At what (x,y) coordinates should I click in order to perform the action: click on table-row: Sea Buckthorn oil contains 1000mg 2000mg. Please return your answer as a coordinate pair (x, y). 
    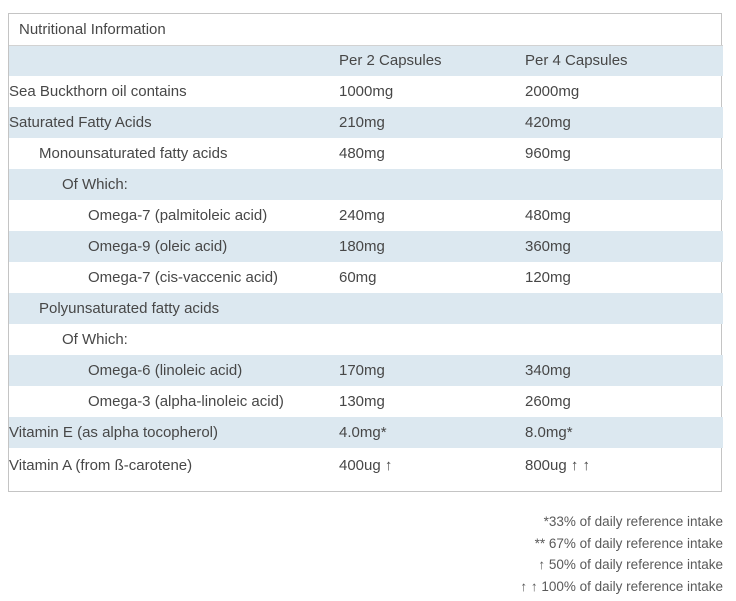
    Looking at the image, I should click on (366, 91).